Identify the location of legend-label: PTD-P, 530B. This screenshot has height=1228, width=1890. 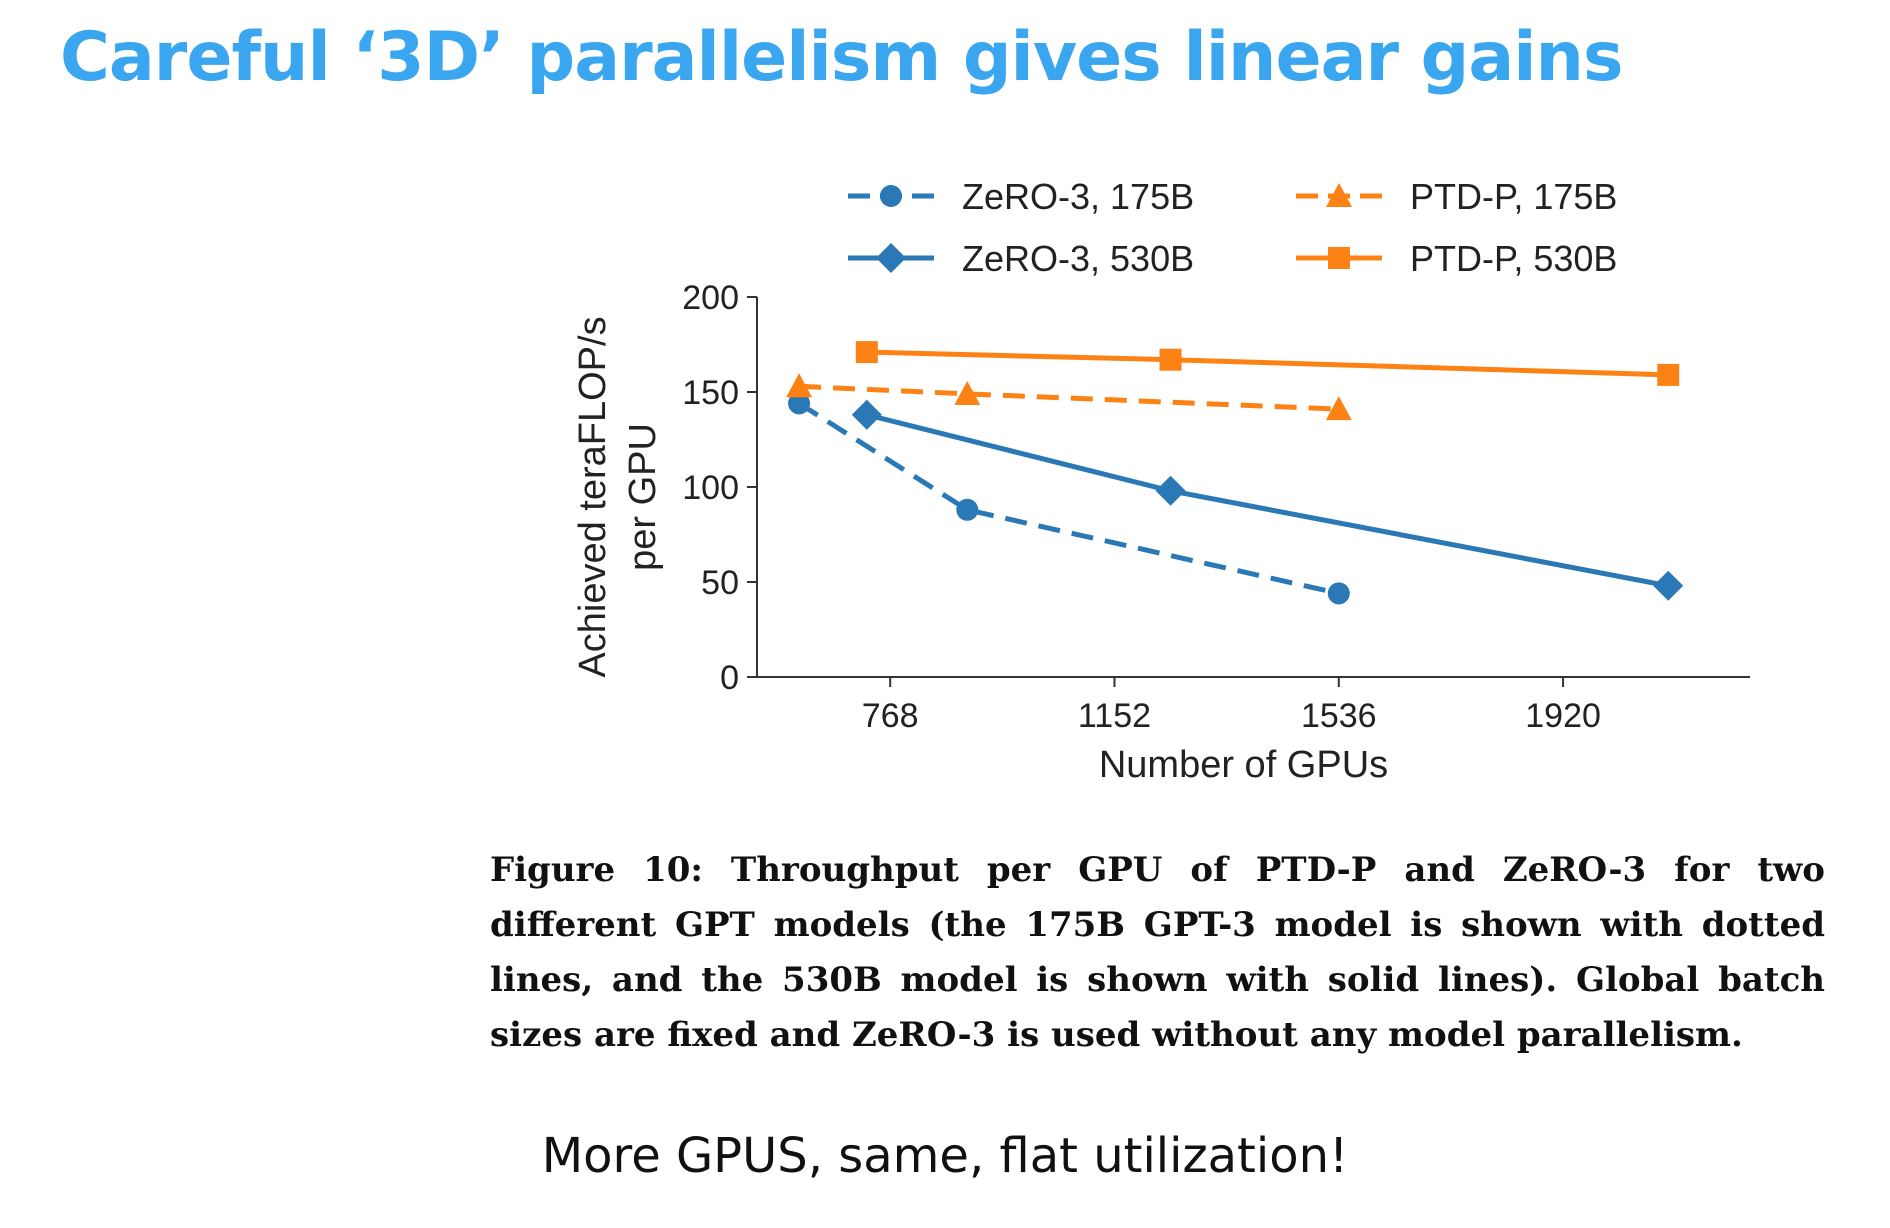
(1513, 258).